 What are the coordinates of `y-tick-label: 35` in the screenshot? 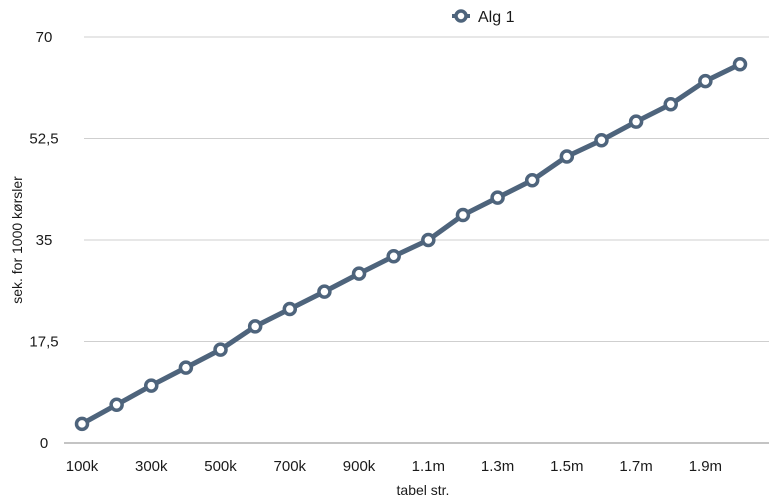 It's located at (44, 240).